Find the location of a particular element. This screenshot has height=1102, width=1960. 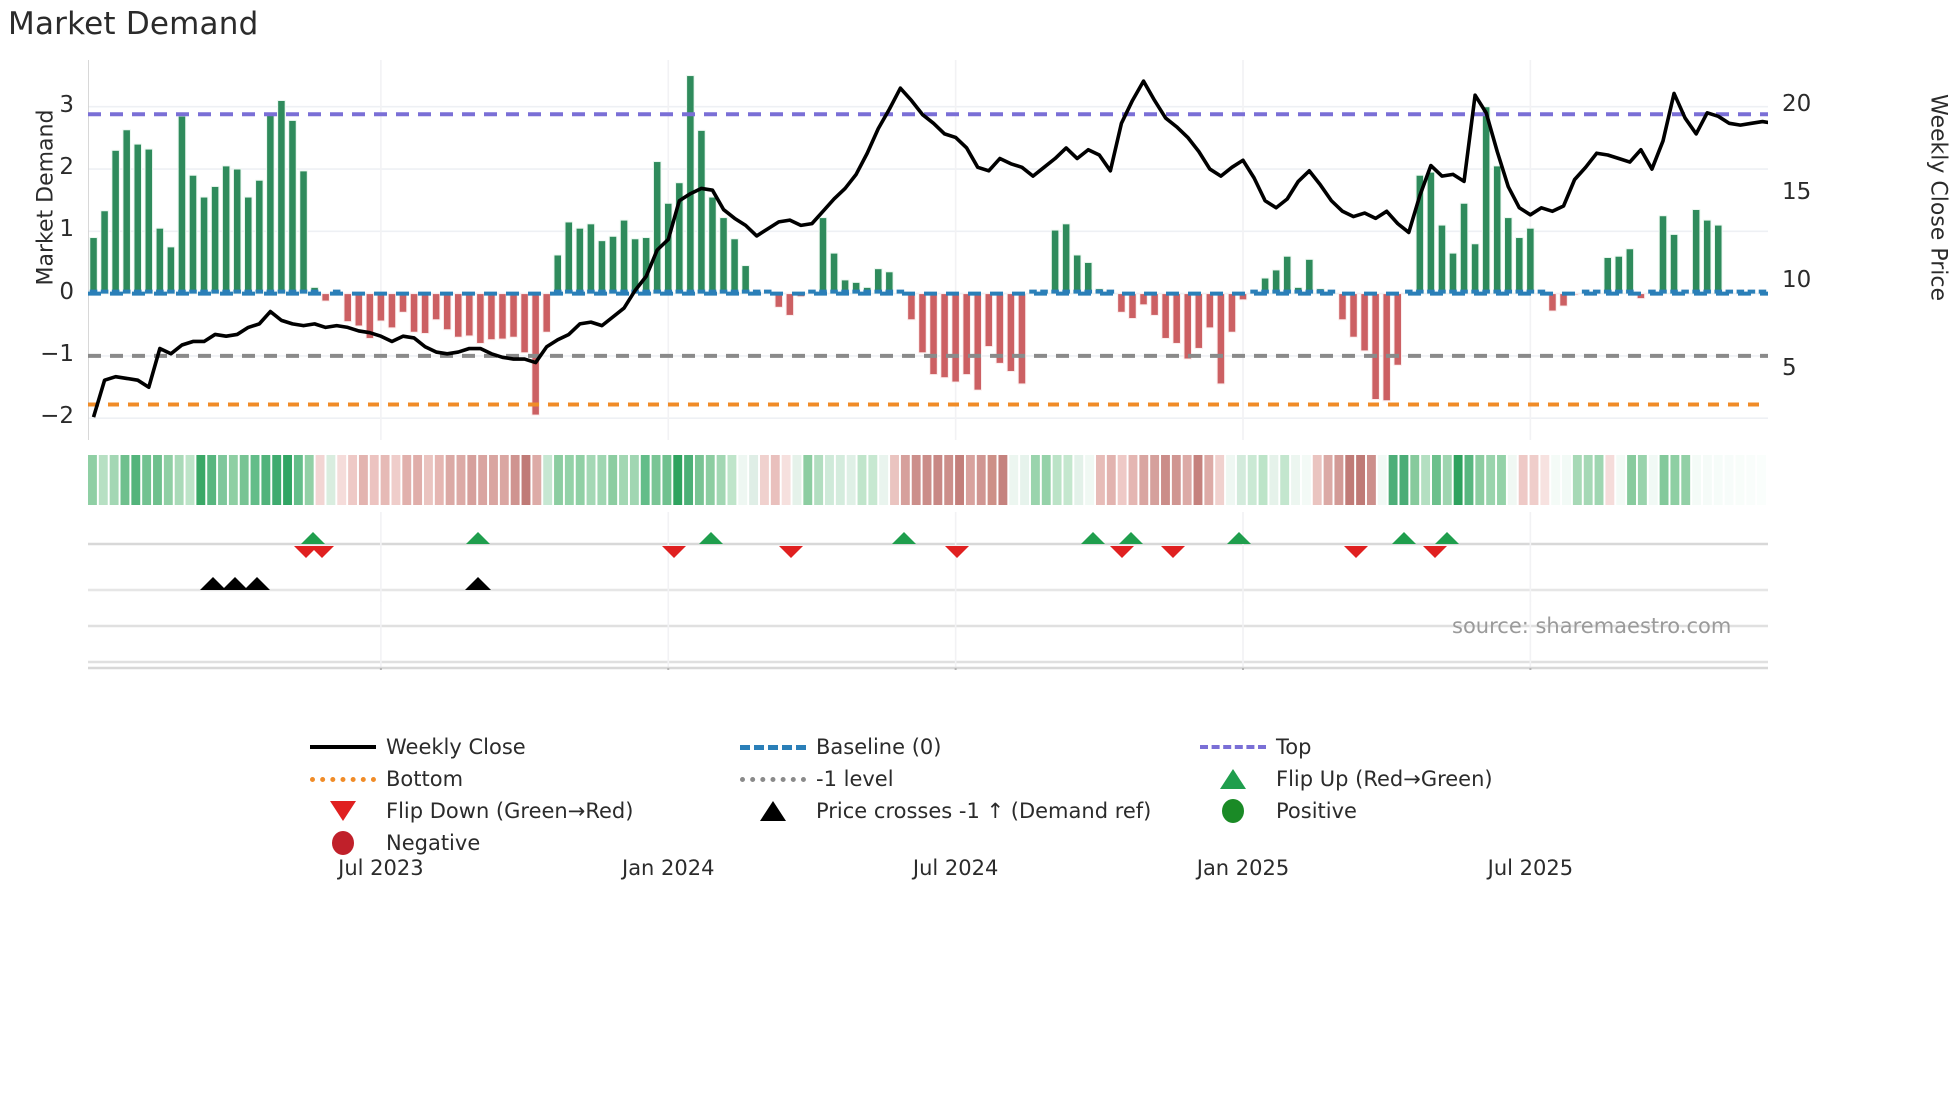

triangle-down-red-icon is located at coordinates (343, 811).